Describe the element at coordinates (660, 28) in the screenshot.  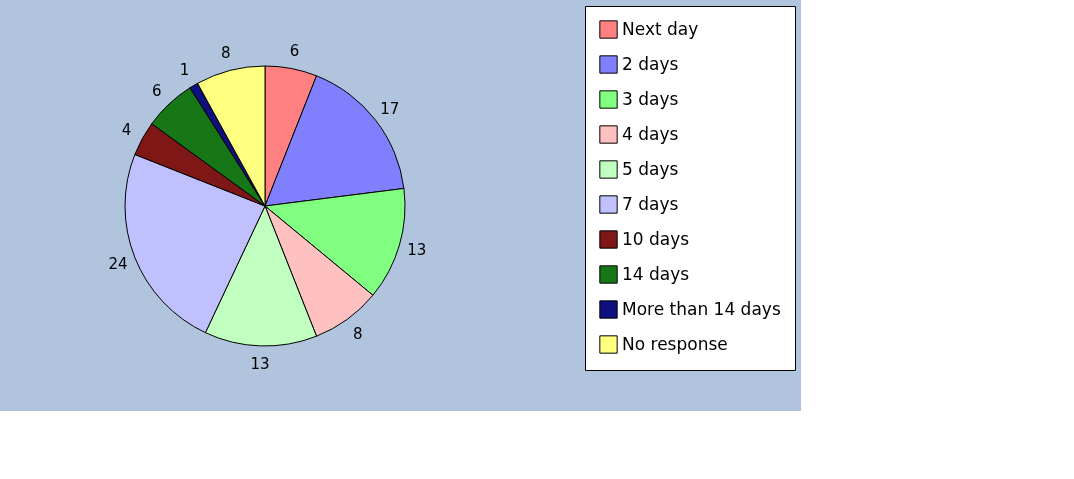
I see `legend-label: Next day` at that location.